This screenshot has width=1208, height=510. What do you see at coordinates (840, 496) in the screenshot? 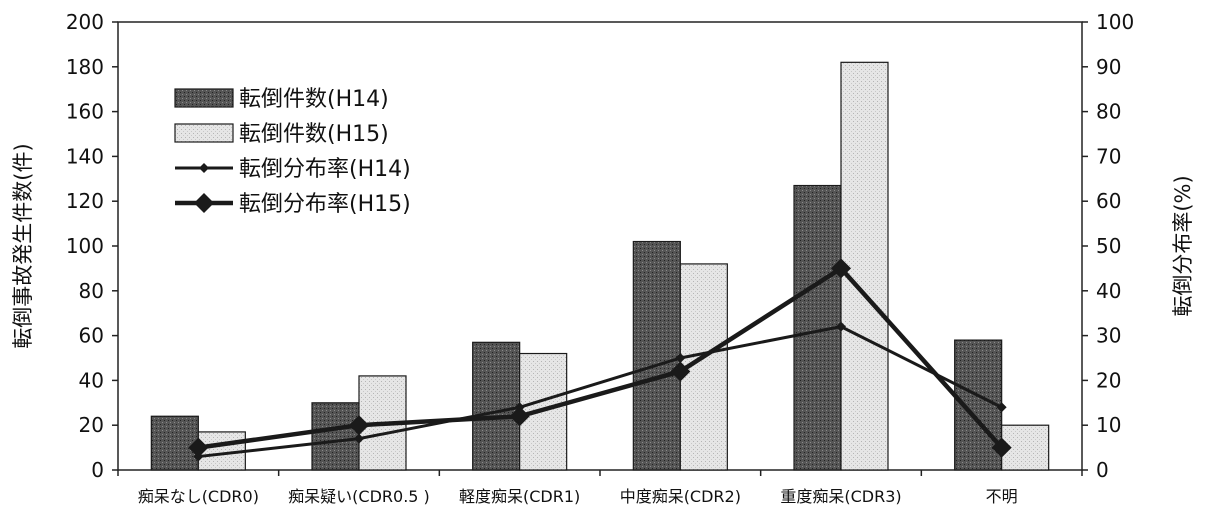
I see `x-category-label-4: 重度痴呆(CDR3)` at bounding box center [840, 496].